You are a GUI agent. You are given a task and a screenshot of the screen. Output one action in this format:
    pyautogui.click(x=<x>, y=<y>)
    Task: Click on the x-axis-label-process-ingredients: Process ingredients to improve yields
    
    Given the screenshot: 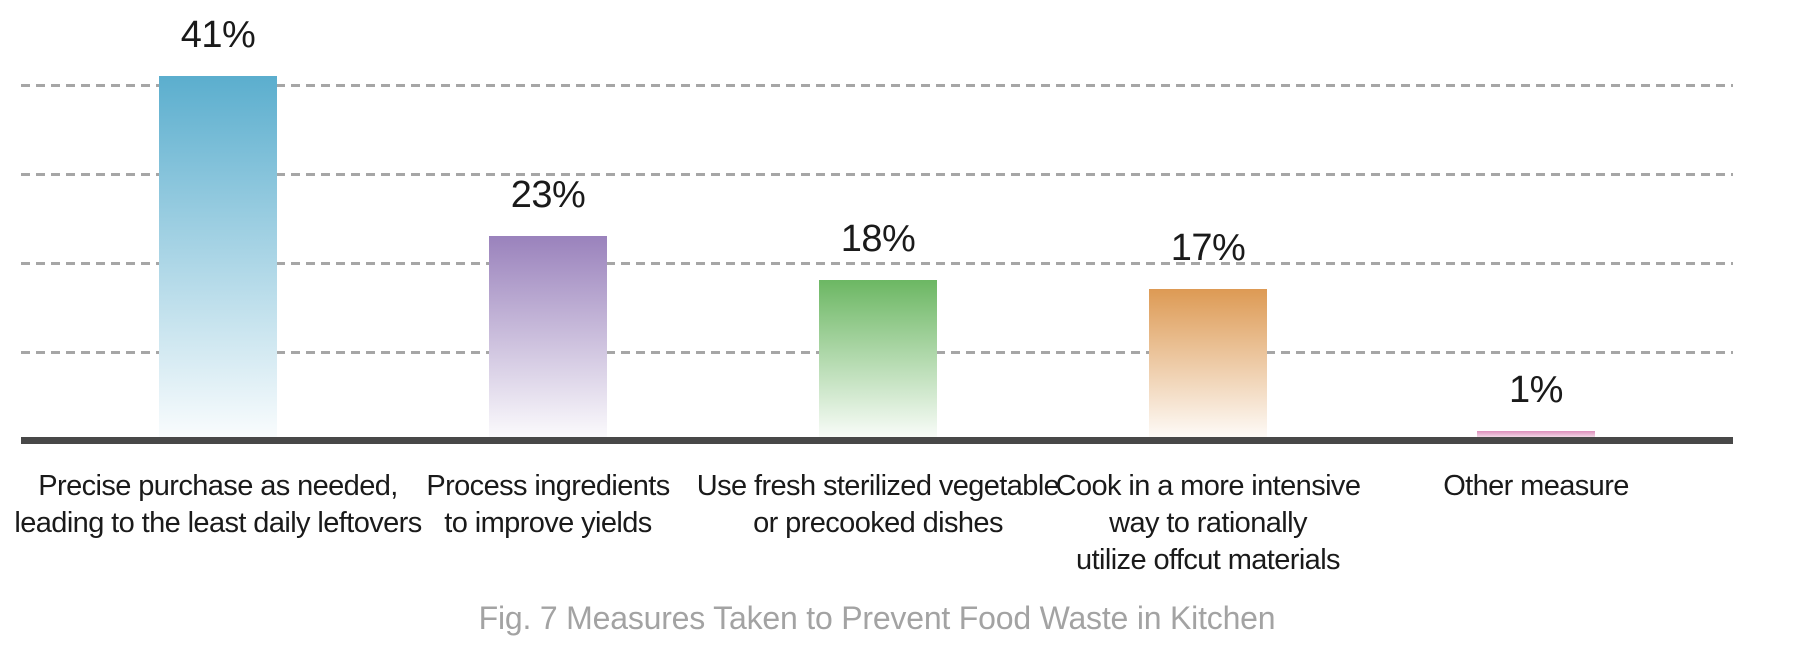 What is the action you would take?
    pyautogui.click(x=548, y=504)
    